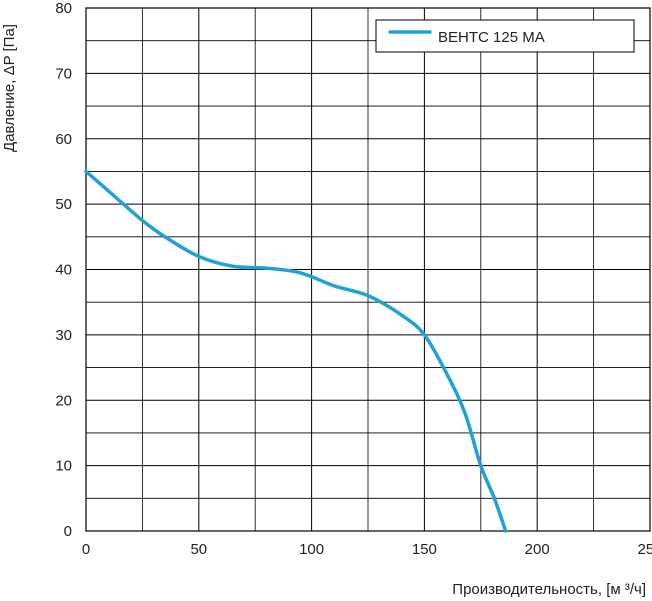 The width and height of the screenshot is (652, 601). I want to click on legend-box, so click(505, 36).